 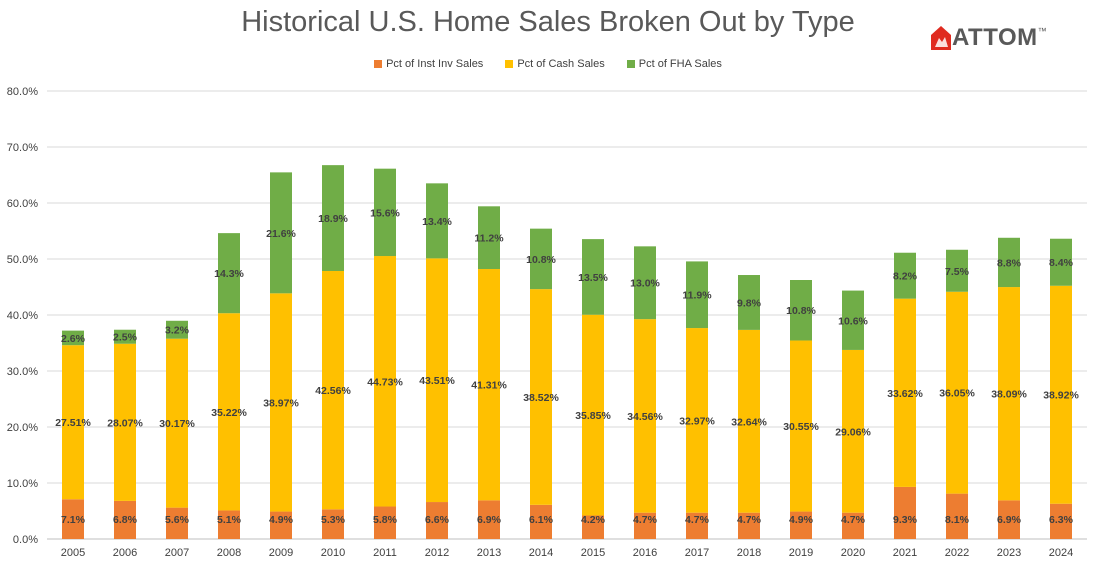 I want to click on data-label-fha: 10.8%, so click(x=541, y=260).